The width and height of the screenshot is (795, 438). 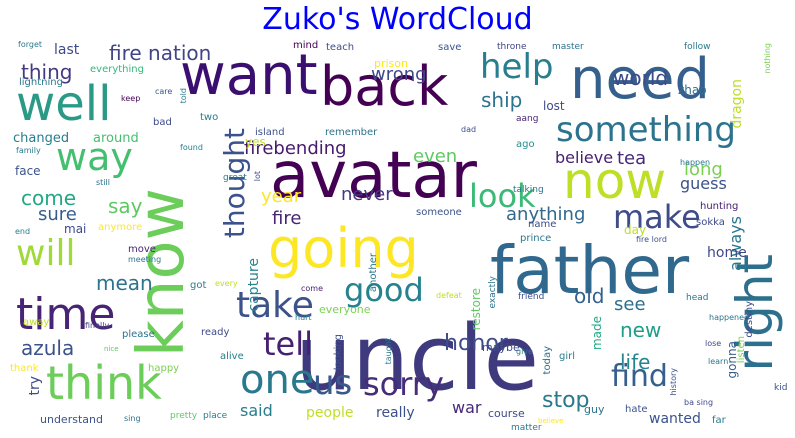 What do you see at coordinates (525, 144) in the screenshot?
I see `word-ago: ago` at bounding box center [525, 144].